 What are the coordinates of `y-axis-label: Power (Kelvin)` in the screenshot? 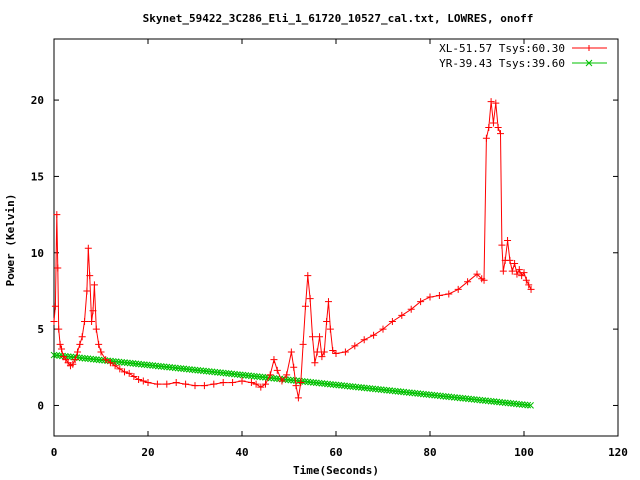 It's located at (10, 240).